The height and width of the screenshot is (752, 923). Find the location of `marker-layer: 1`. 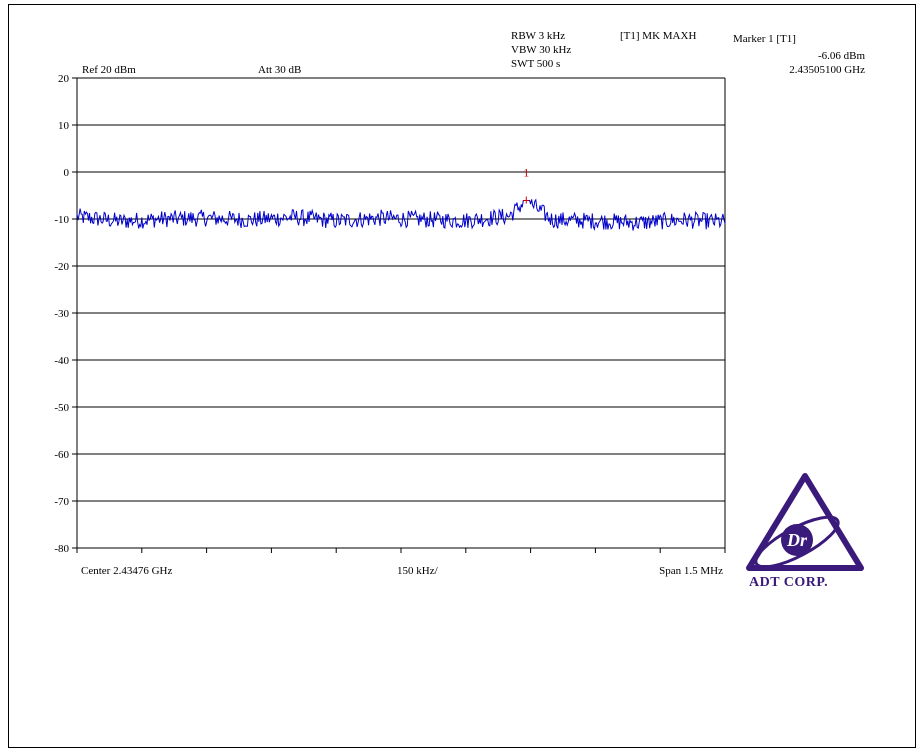

marker-layer: 1 is located at coordinates (526, 184).